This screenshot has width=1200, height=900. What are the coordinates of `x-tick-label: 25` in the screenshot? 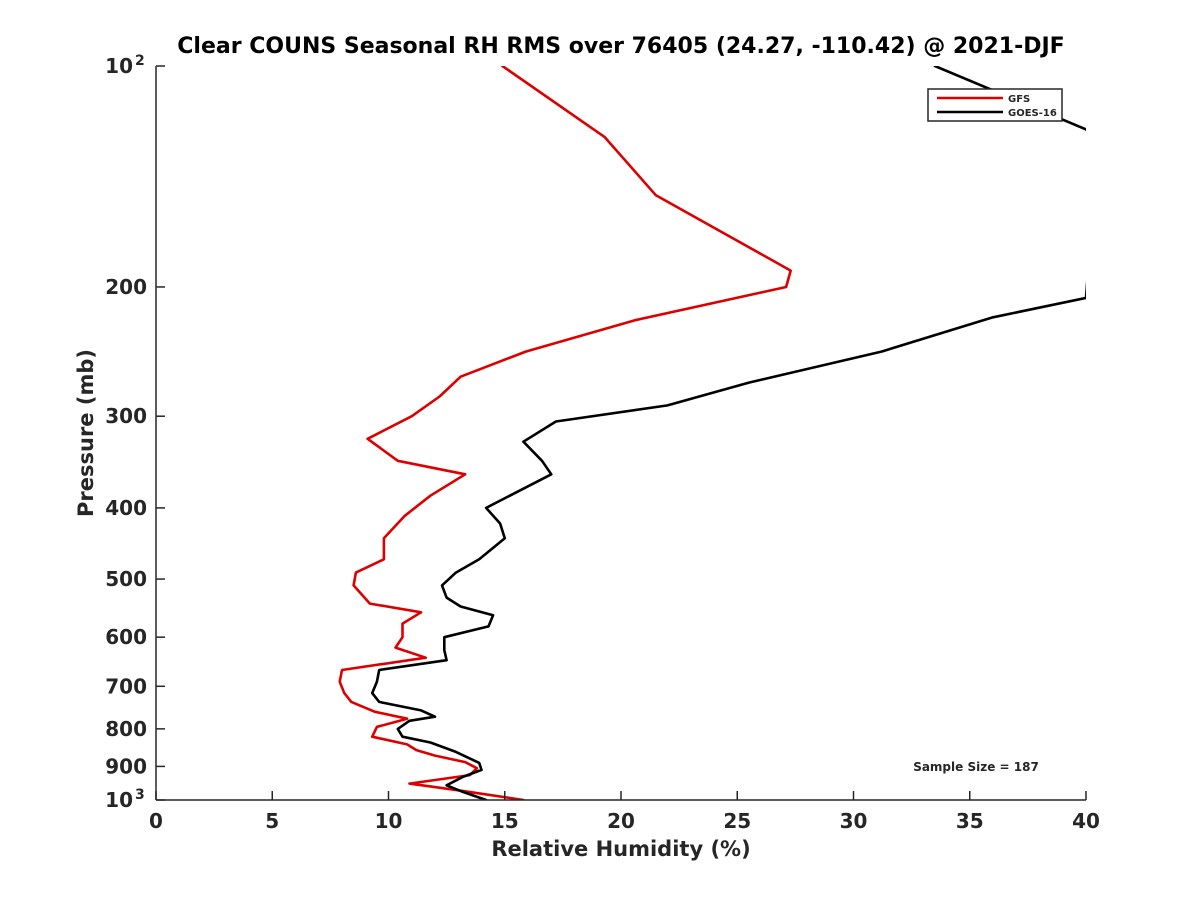 It's located at (737, 821).